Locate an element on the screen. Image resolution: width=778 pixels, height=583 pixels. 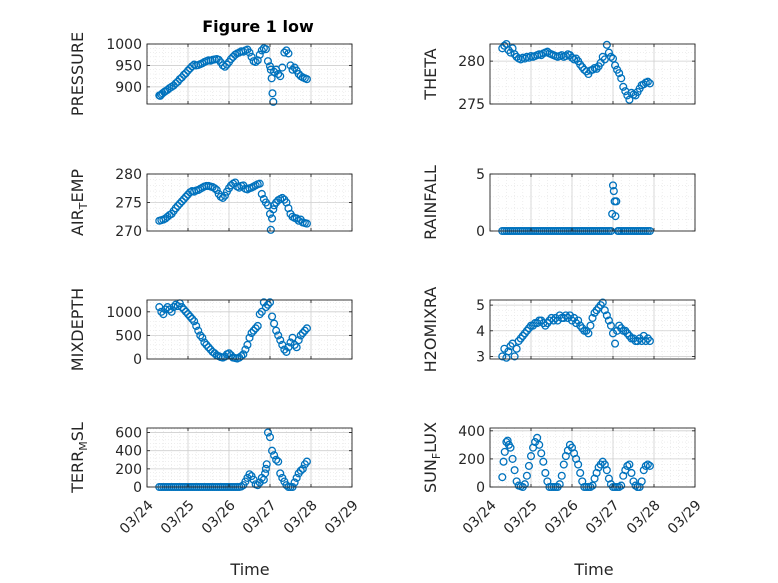
y-tick-label: 500 is located at coordinates (128, 336).